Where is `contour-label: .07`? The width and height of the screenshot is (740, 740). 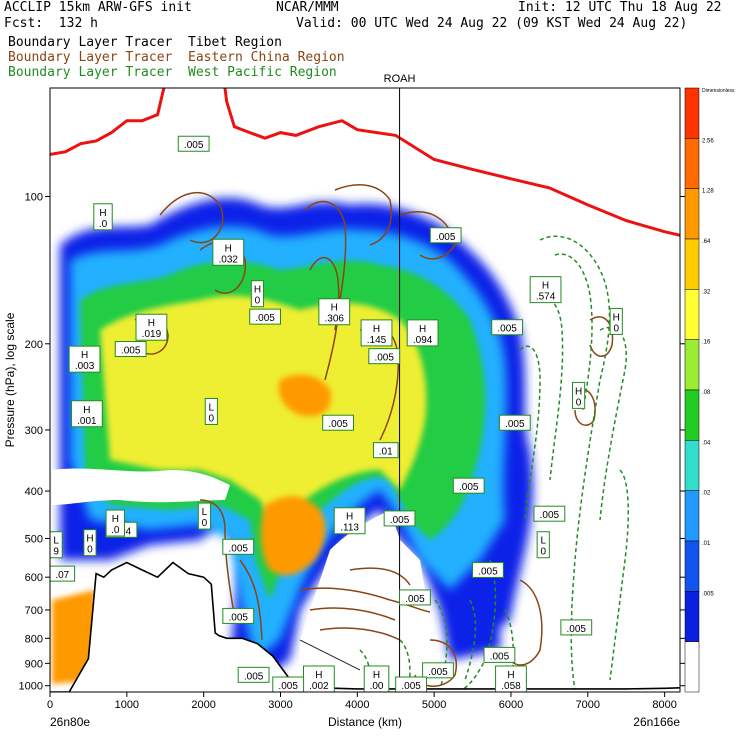 contour-label: .07 is located at coordinates (63, 573).